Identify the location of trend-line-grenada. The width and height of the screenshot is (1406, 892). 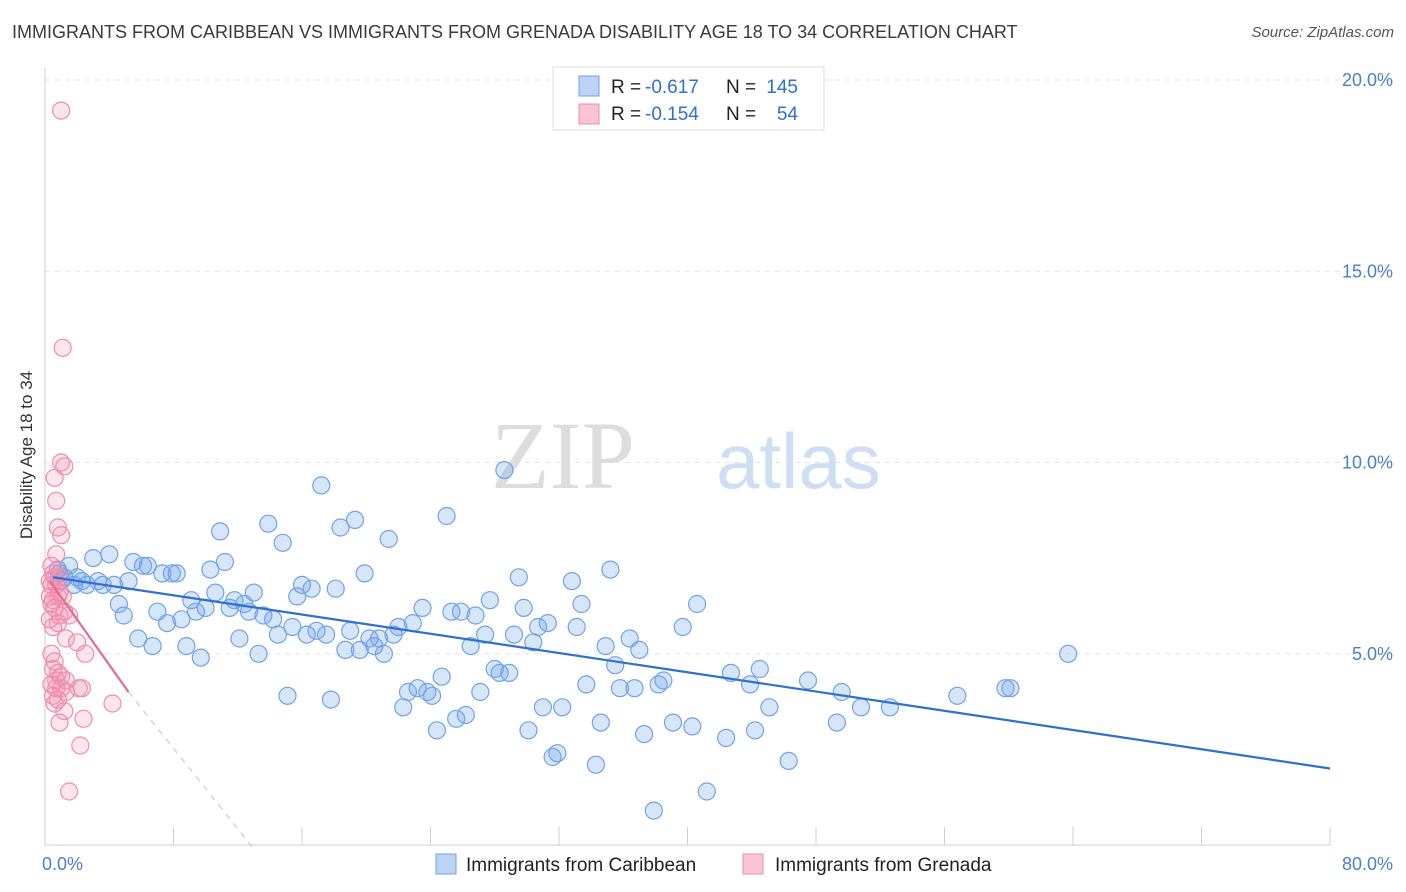
(89, 636).